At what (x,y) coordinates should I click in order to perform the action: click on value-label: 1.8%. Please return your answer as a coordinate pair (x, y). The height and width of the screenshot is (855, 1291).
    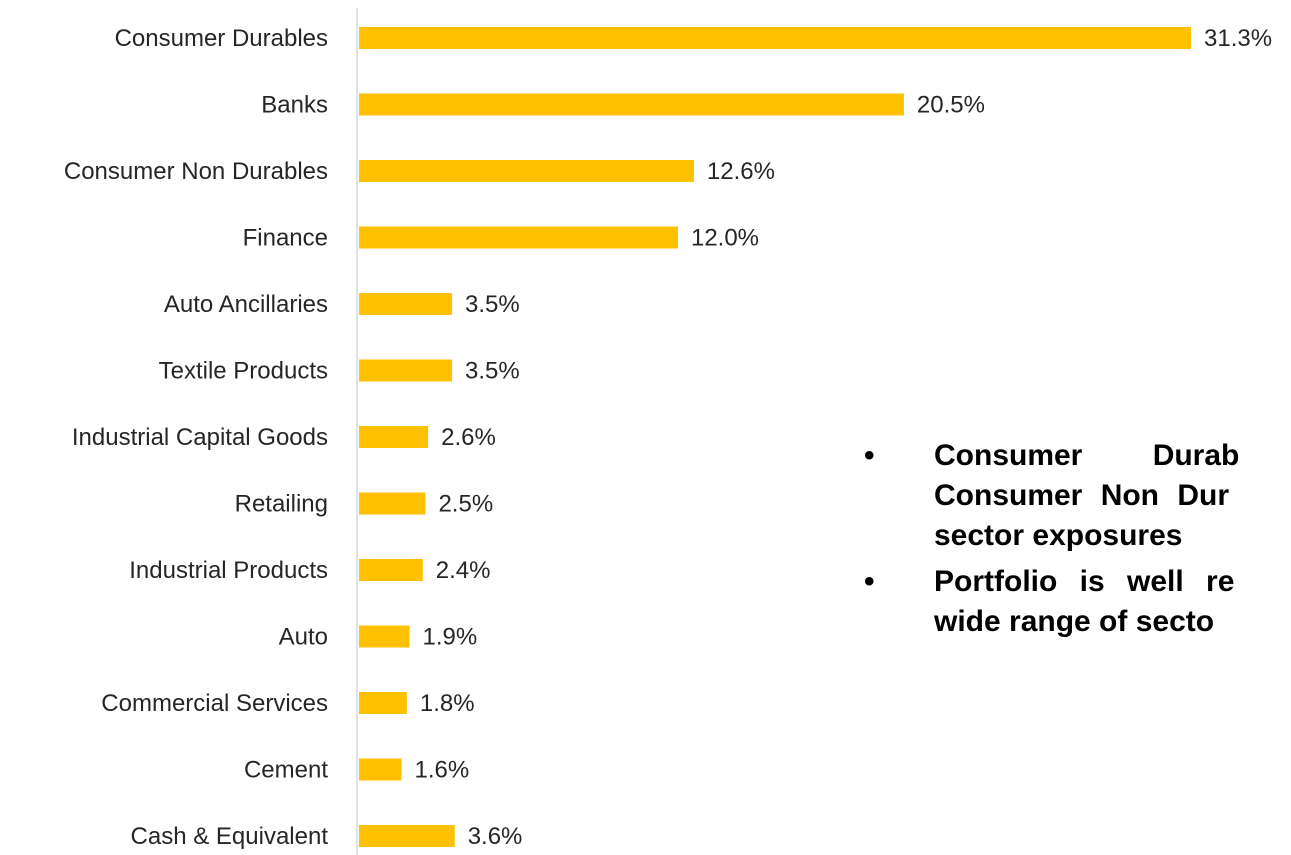
    Looking at the image, I should click on (447, 703).